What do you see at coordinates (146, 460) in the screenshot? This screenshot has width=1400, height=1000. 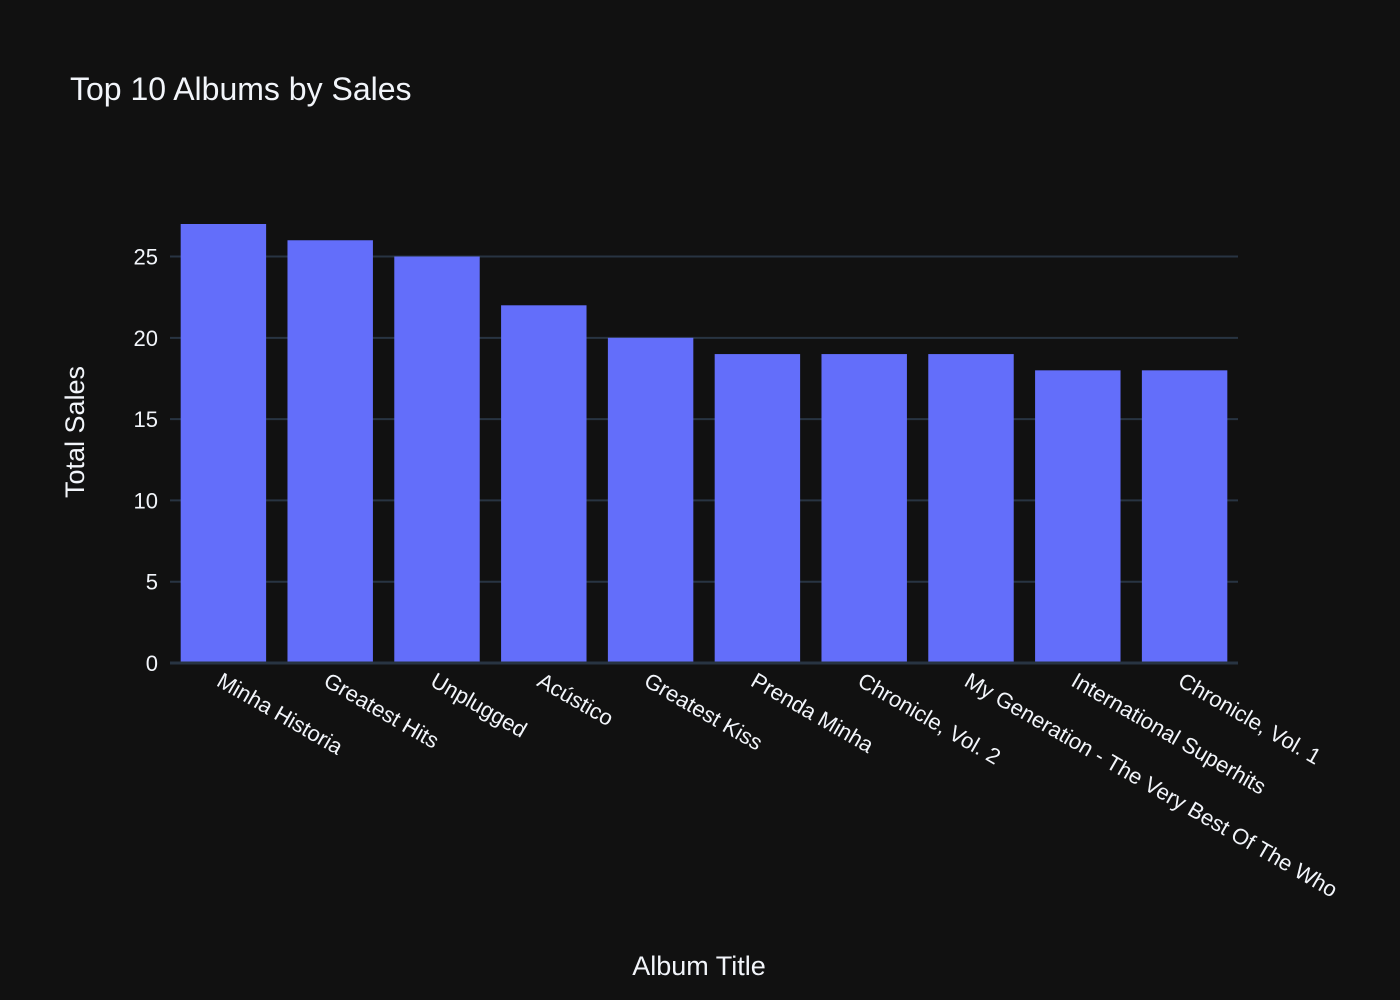 I see `y-axis-ticks: 0 5 10 15 20 25` at bounding box center [146, 460].